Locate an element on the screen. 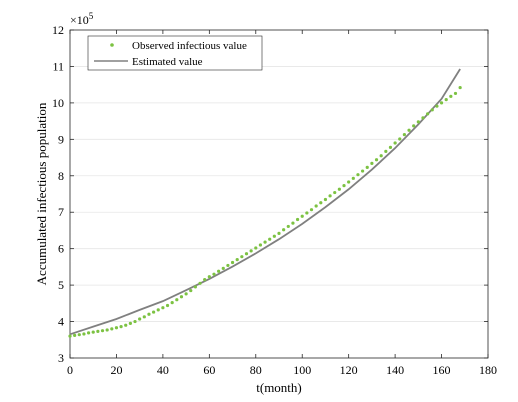 The image size is (518, 402). legend-box is located at coordinates (175, 53).